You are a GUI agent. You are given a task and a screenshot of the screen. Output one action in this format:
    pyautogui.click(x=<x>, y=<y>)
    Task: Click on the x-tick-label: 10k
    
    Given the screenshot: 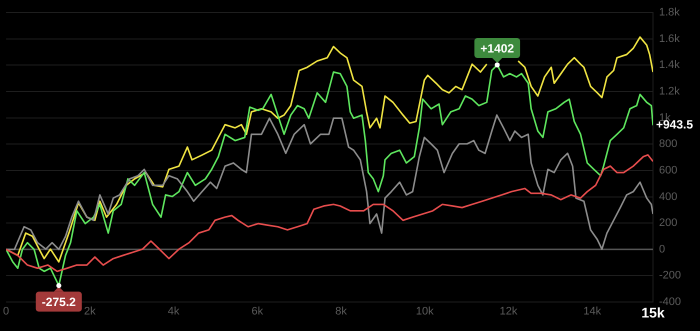 What is the action you would take?
    pyautogui.click(x=425, y=312)
    